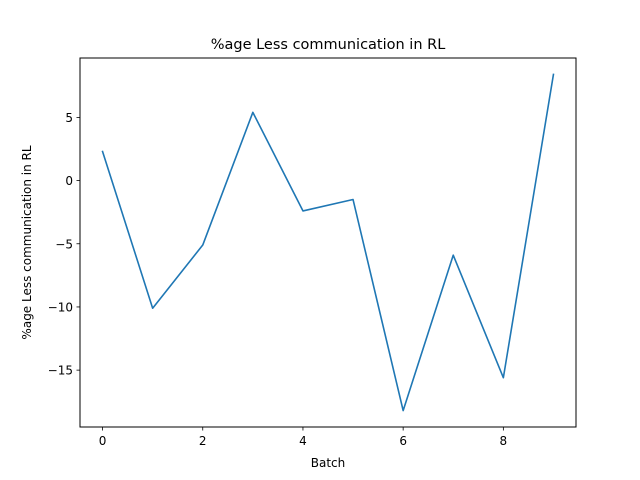 The height and width of the screenshot is (480, 640). What do you see at coordinates (403, 441) in the screenshot?
I see `x-tick-label: 6` at bounding box center [403, 441].